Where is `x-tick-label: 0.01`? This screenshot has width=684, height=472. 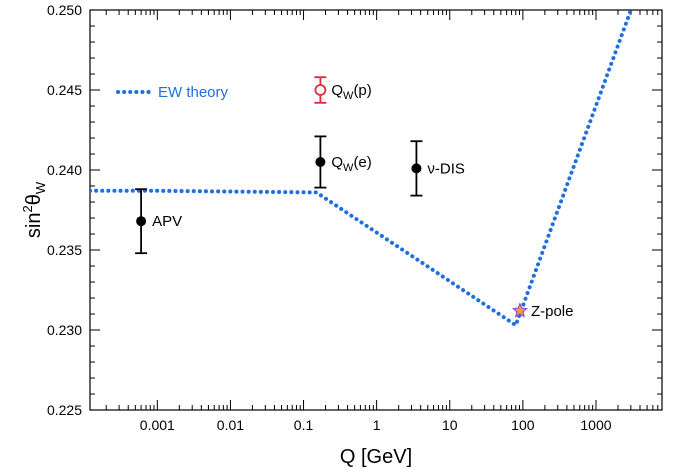 x-tick-label: 0.01 is located at coordinates (230, 425).